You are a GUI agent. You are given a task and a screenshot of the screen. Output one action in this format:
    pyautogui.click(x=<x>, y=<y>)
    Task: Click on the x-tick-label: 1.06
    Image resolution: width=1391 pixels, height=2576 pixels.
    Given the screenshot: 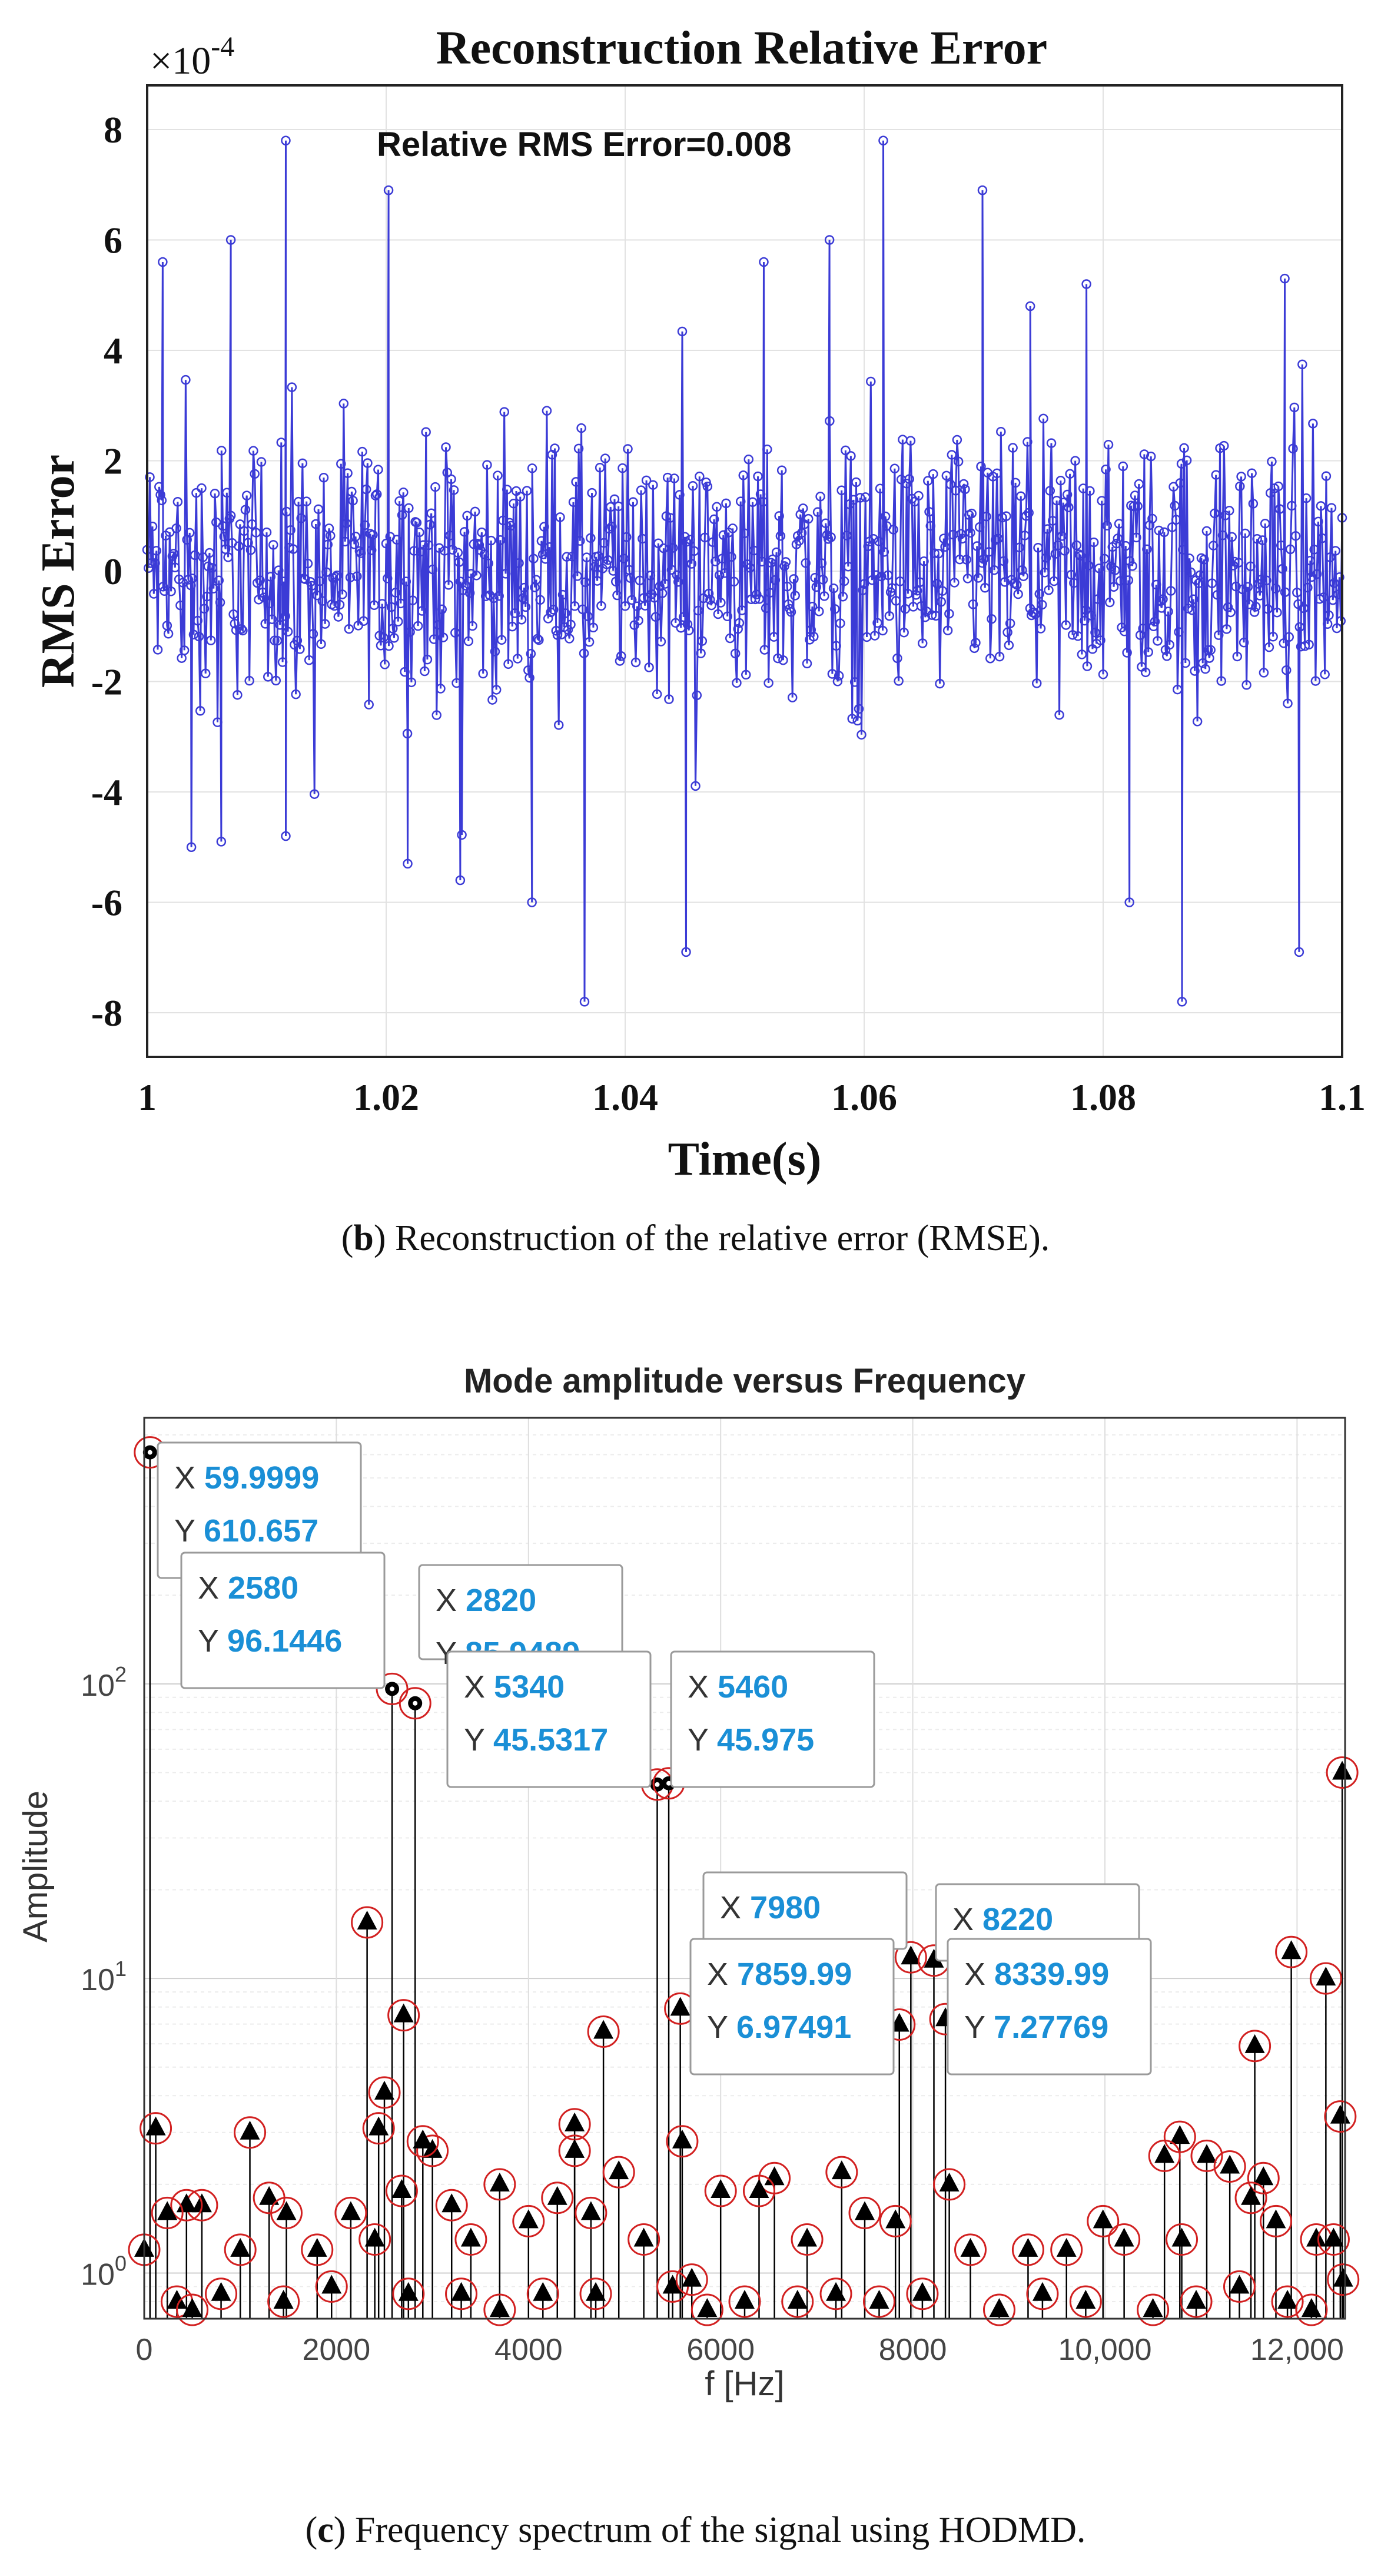 What is the action you would take?
    pyautogui.click(x=864, y=1097)
    